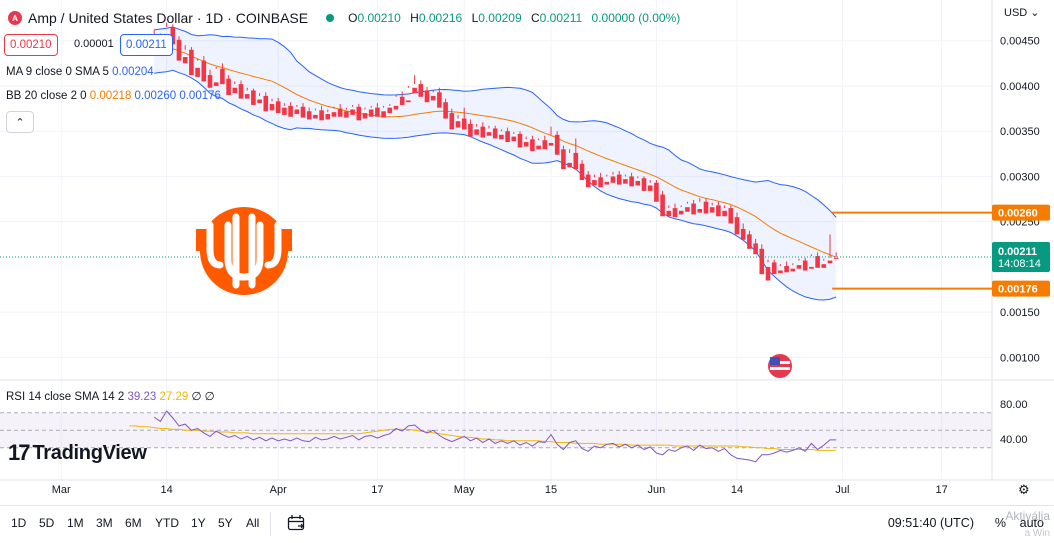 The height and width of the screenshot is (543, 1054). Describe the element at coordinates (253, 523) in the screenshot. I see `range-all-button: All` at that location.